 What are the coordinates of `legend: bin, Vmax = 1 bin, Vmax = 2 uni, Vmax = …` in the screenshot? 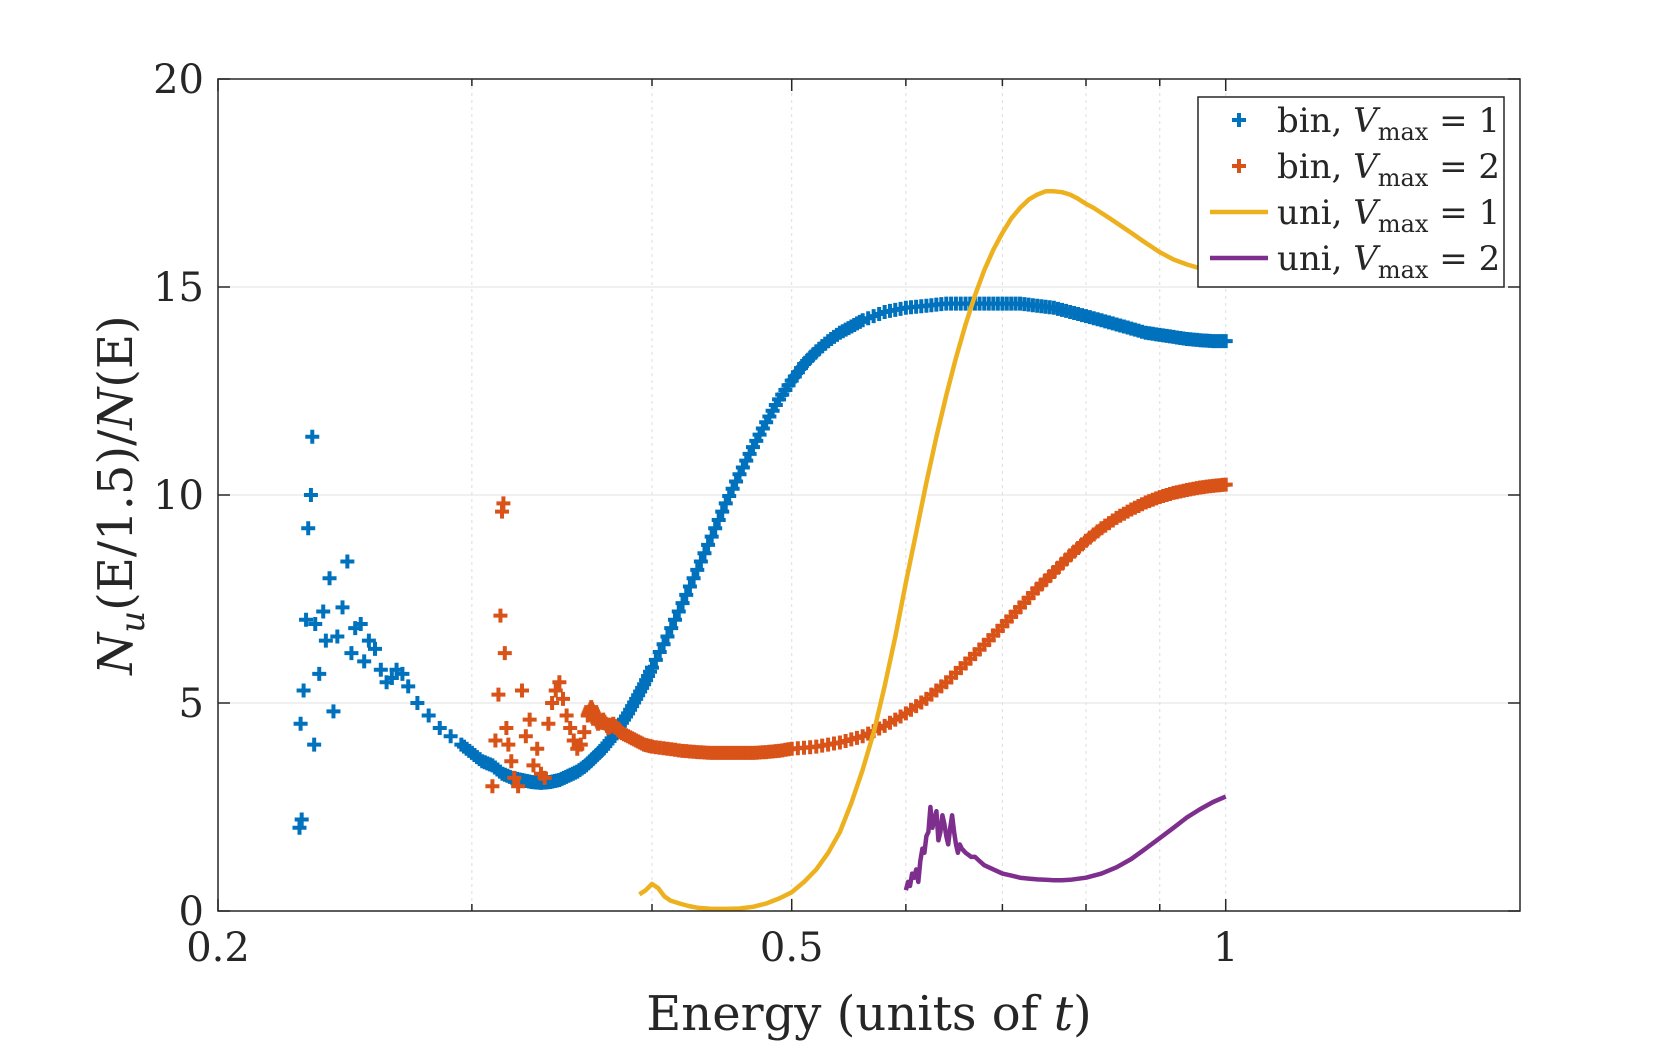 It's located at (1351, 192).